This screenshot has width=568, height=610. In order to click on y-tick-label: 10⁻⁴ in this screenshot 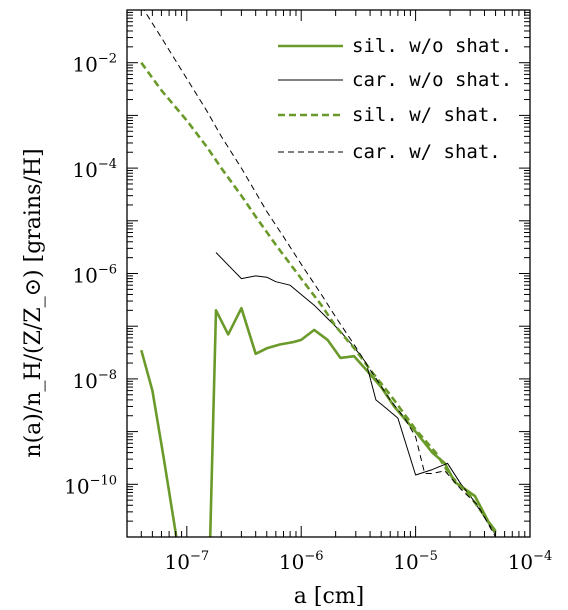, I will do `click(94, 169)`.